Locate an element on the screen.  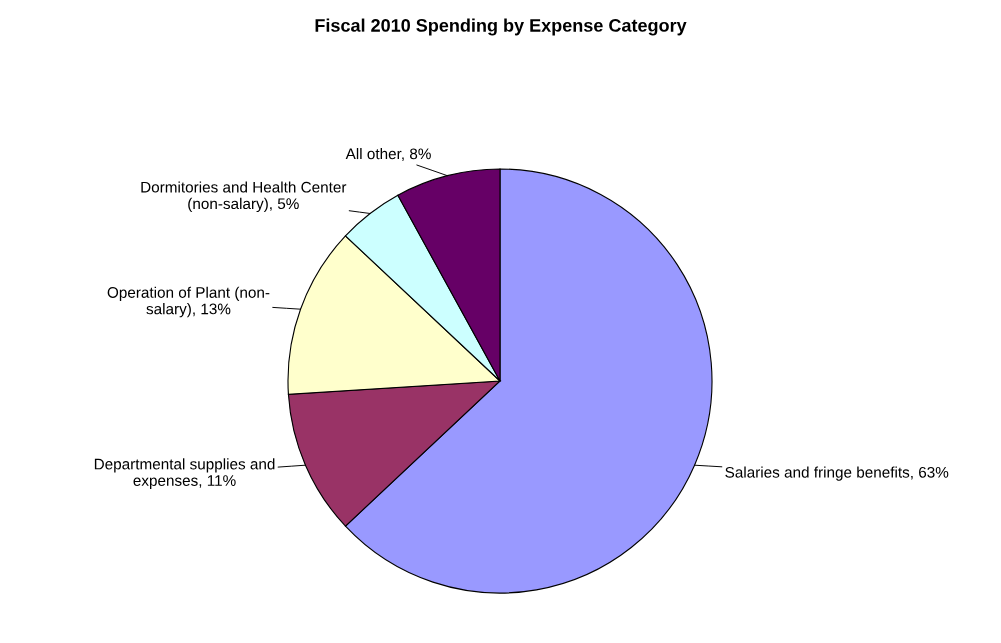
slice-label: Operation of Plant (non-salary), 13% is located at coordinates (188, 302).